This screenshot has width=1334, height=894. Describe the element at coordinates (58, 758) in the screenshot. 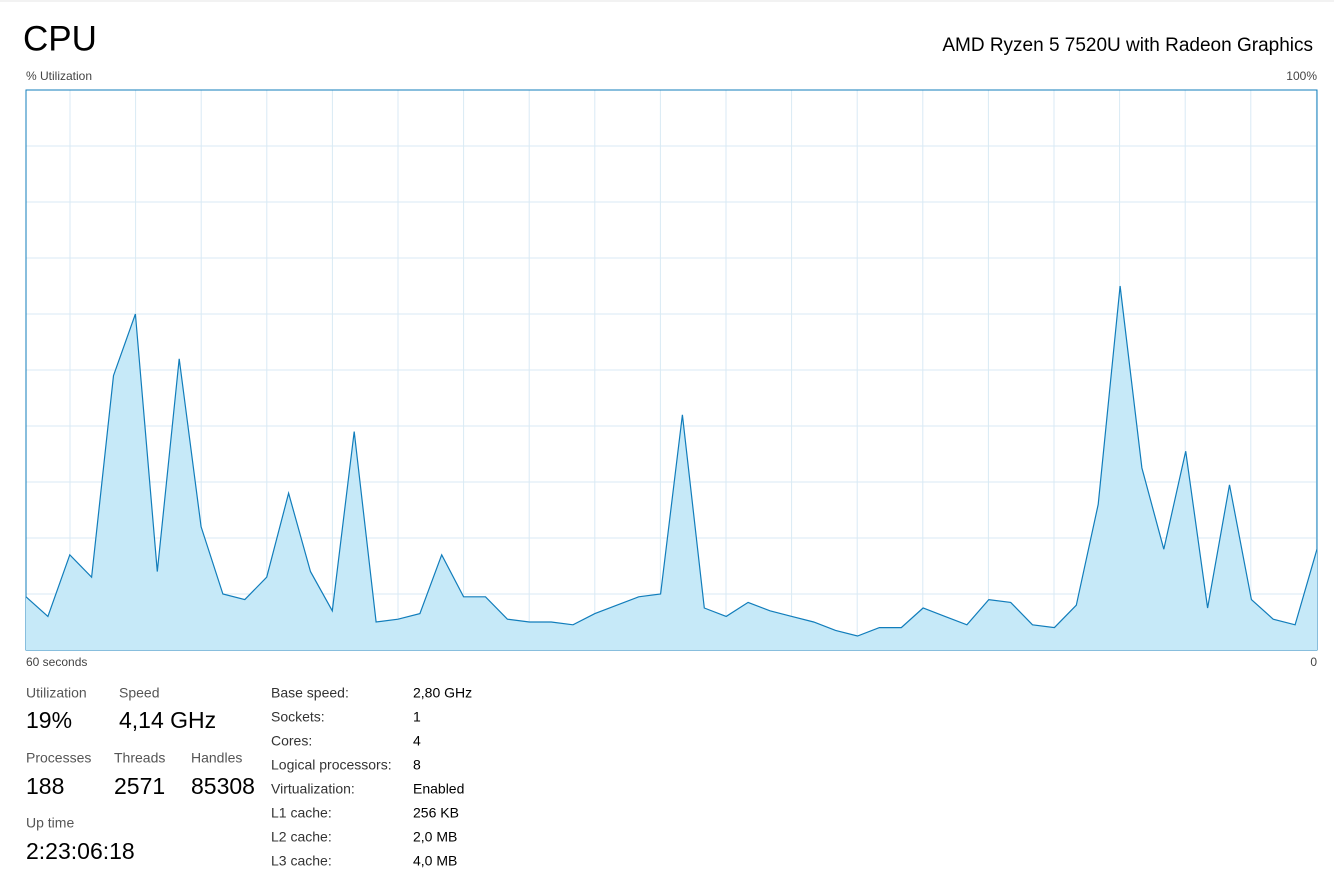

I see `stat-label: Processes` at that location.